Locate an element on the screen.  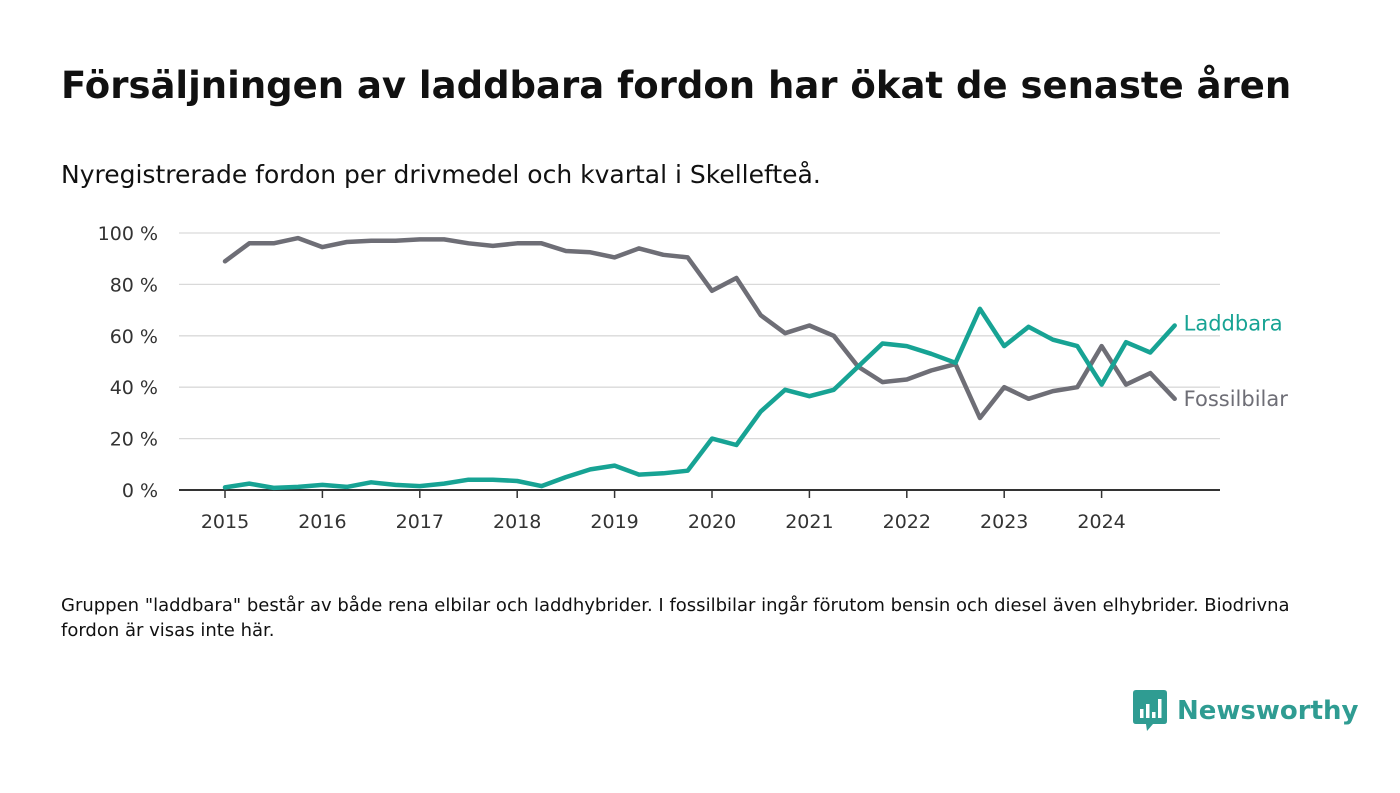
y-tick-label: 100 % is located at coordinates (128, 234).